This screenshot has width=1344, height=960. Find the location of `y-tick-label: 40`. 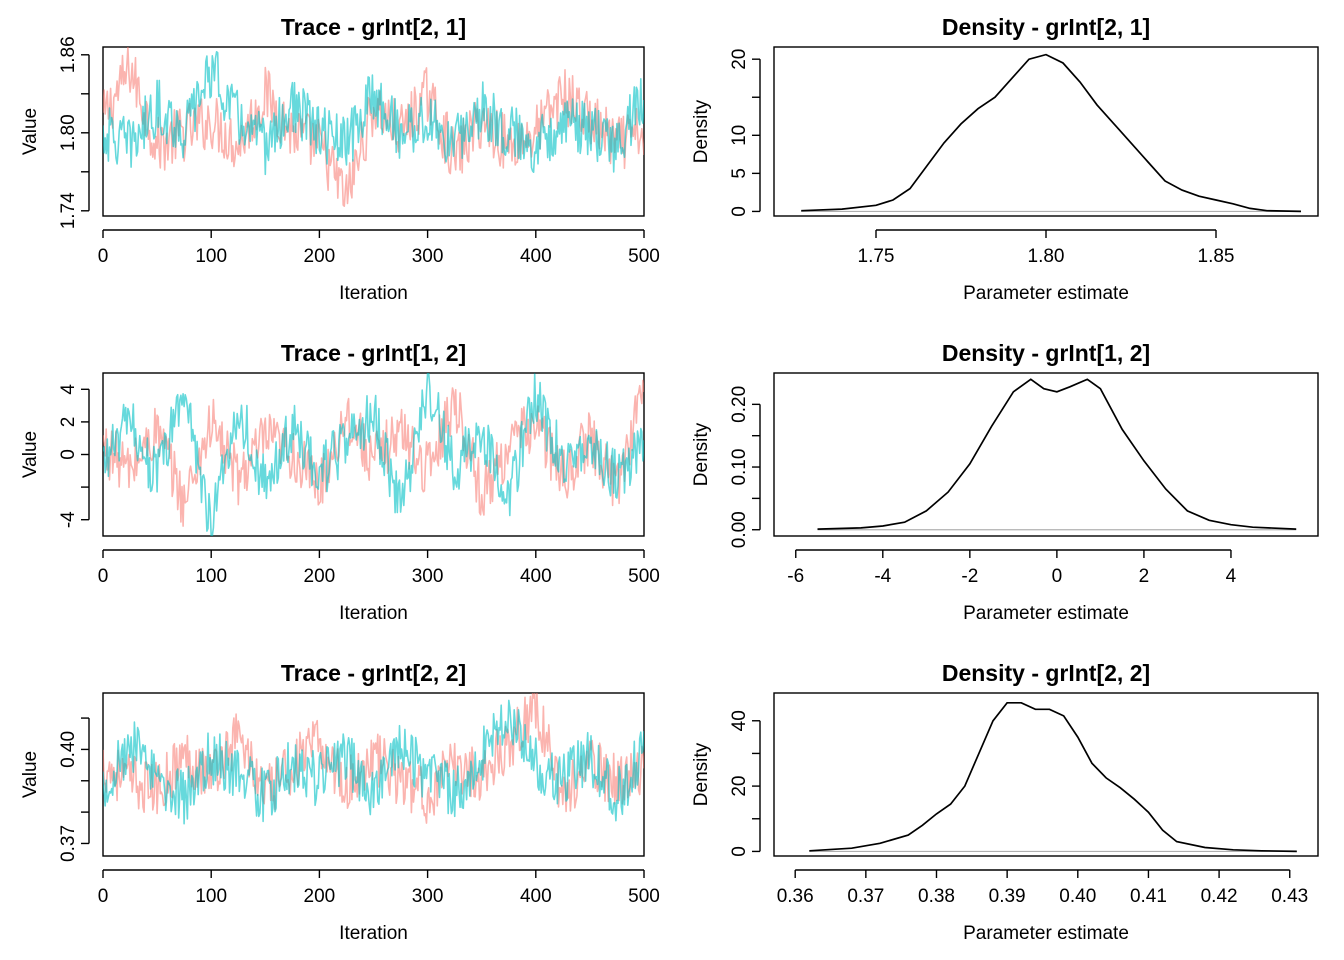

y-tick-label: 40 is located at coordinates (739, 720).